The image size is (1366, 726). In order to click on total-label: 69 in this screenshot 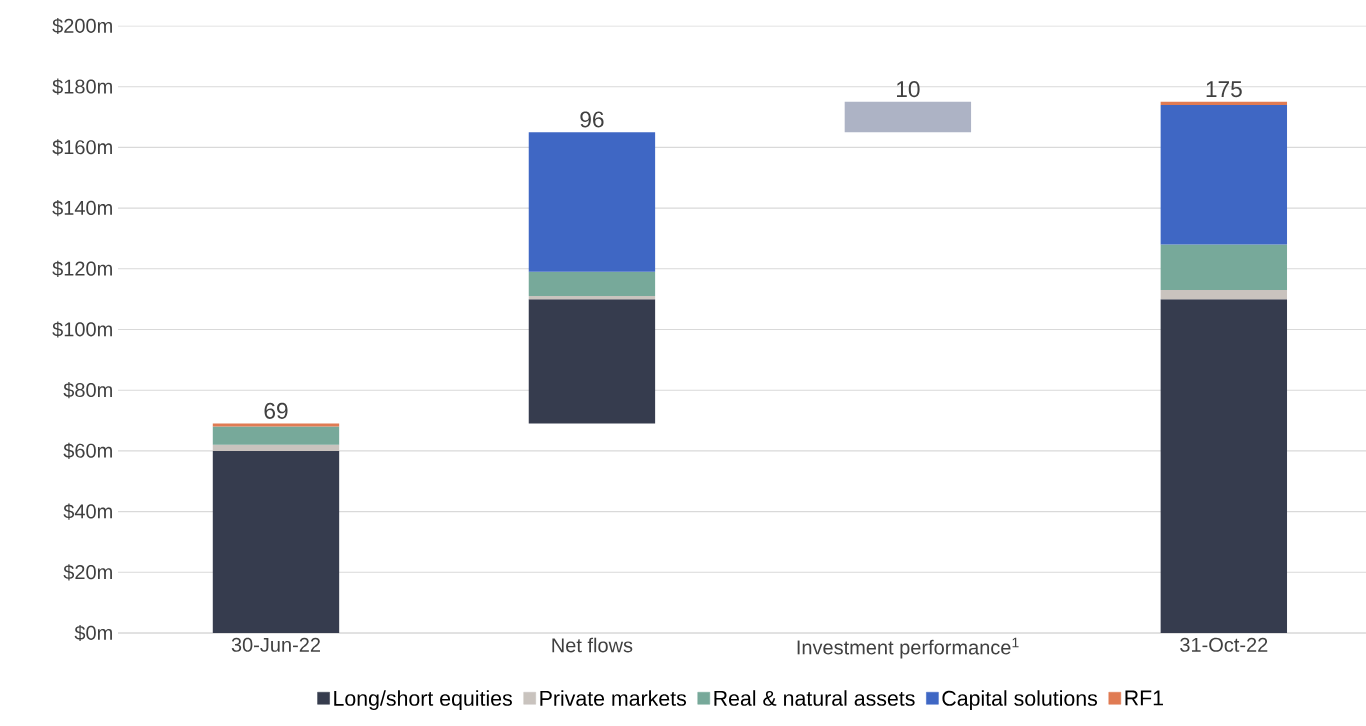, I will do `click(276, 410)`.